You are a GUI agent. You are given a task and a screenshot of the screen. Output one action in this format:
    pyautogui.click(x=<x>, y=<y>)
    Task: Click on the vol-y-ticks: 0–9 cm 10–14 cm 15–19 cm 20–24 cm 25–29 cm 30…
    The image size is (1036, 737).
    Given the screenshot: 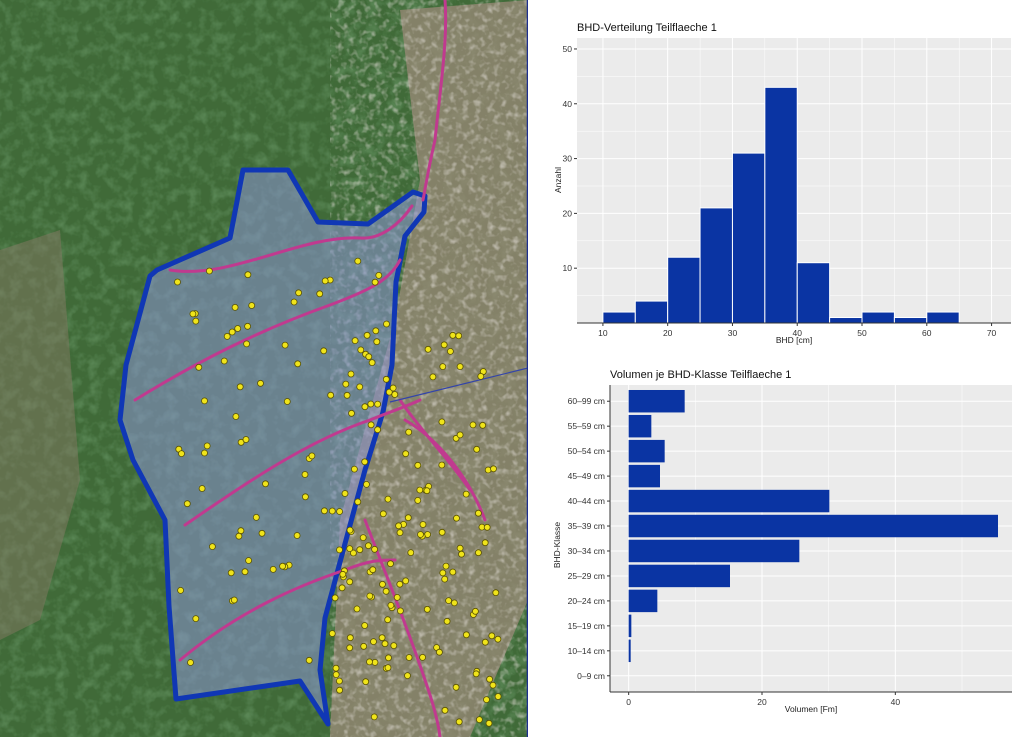 What is the action you would take?
    pyautogui.click(x=589, y=538)
    